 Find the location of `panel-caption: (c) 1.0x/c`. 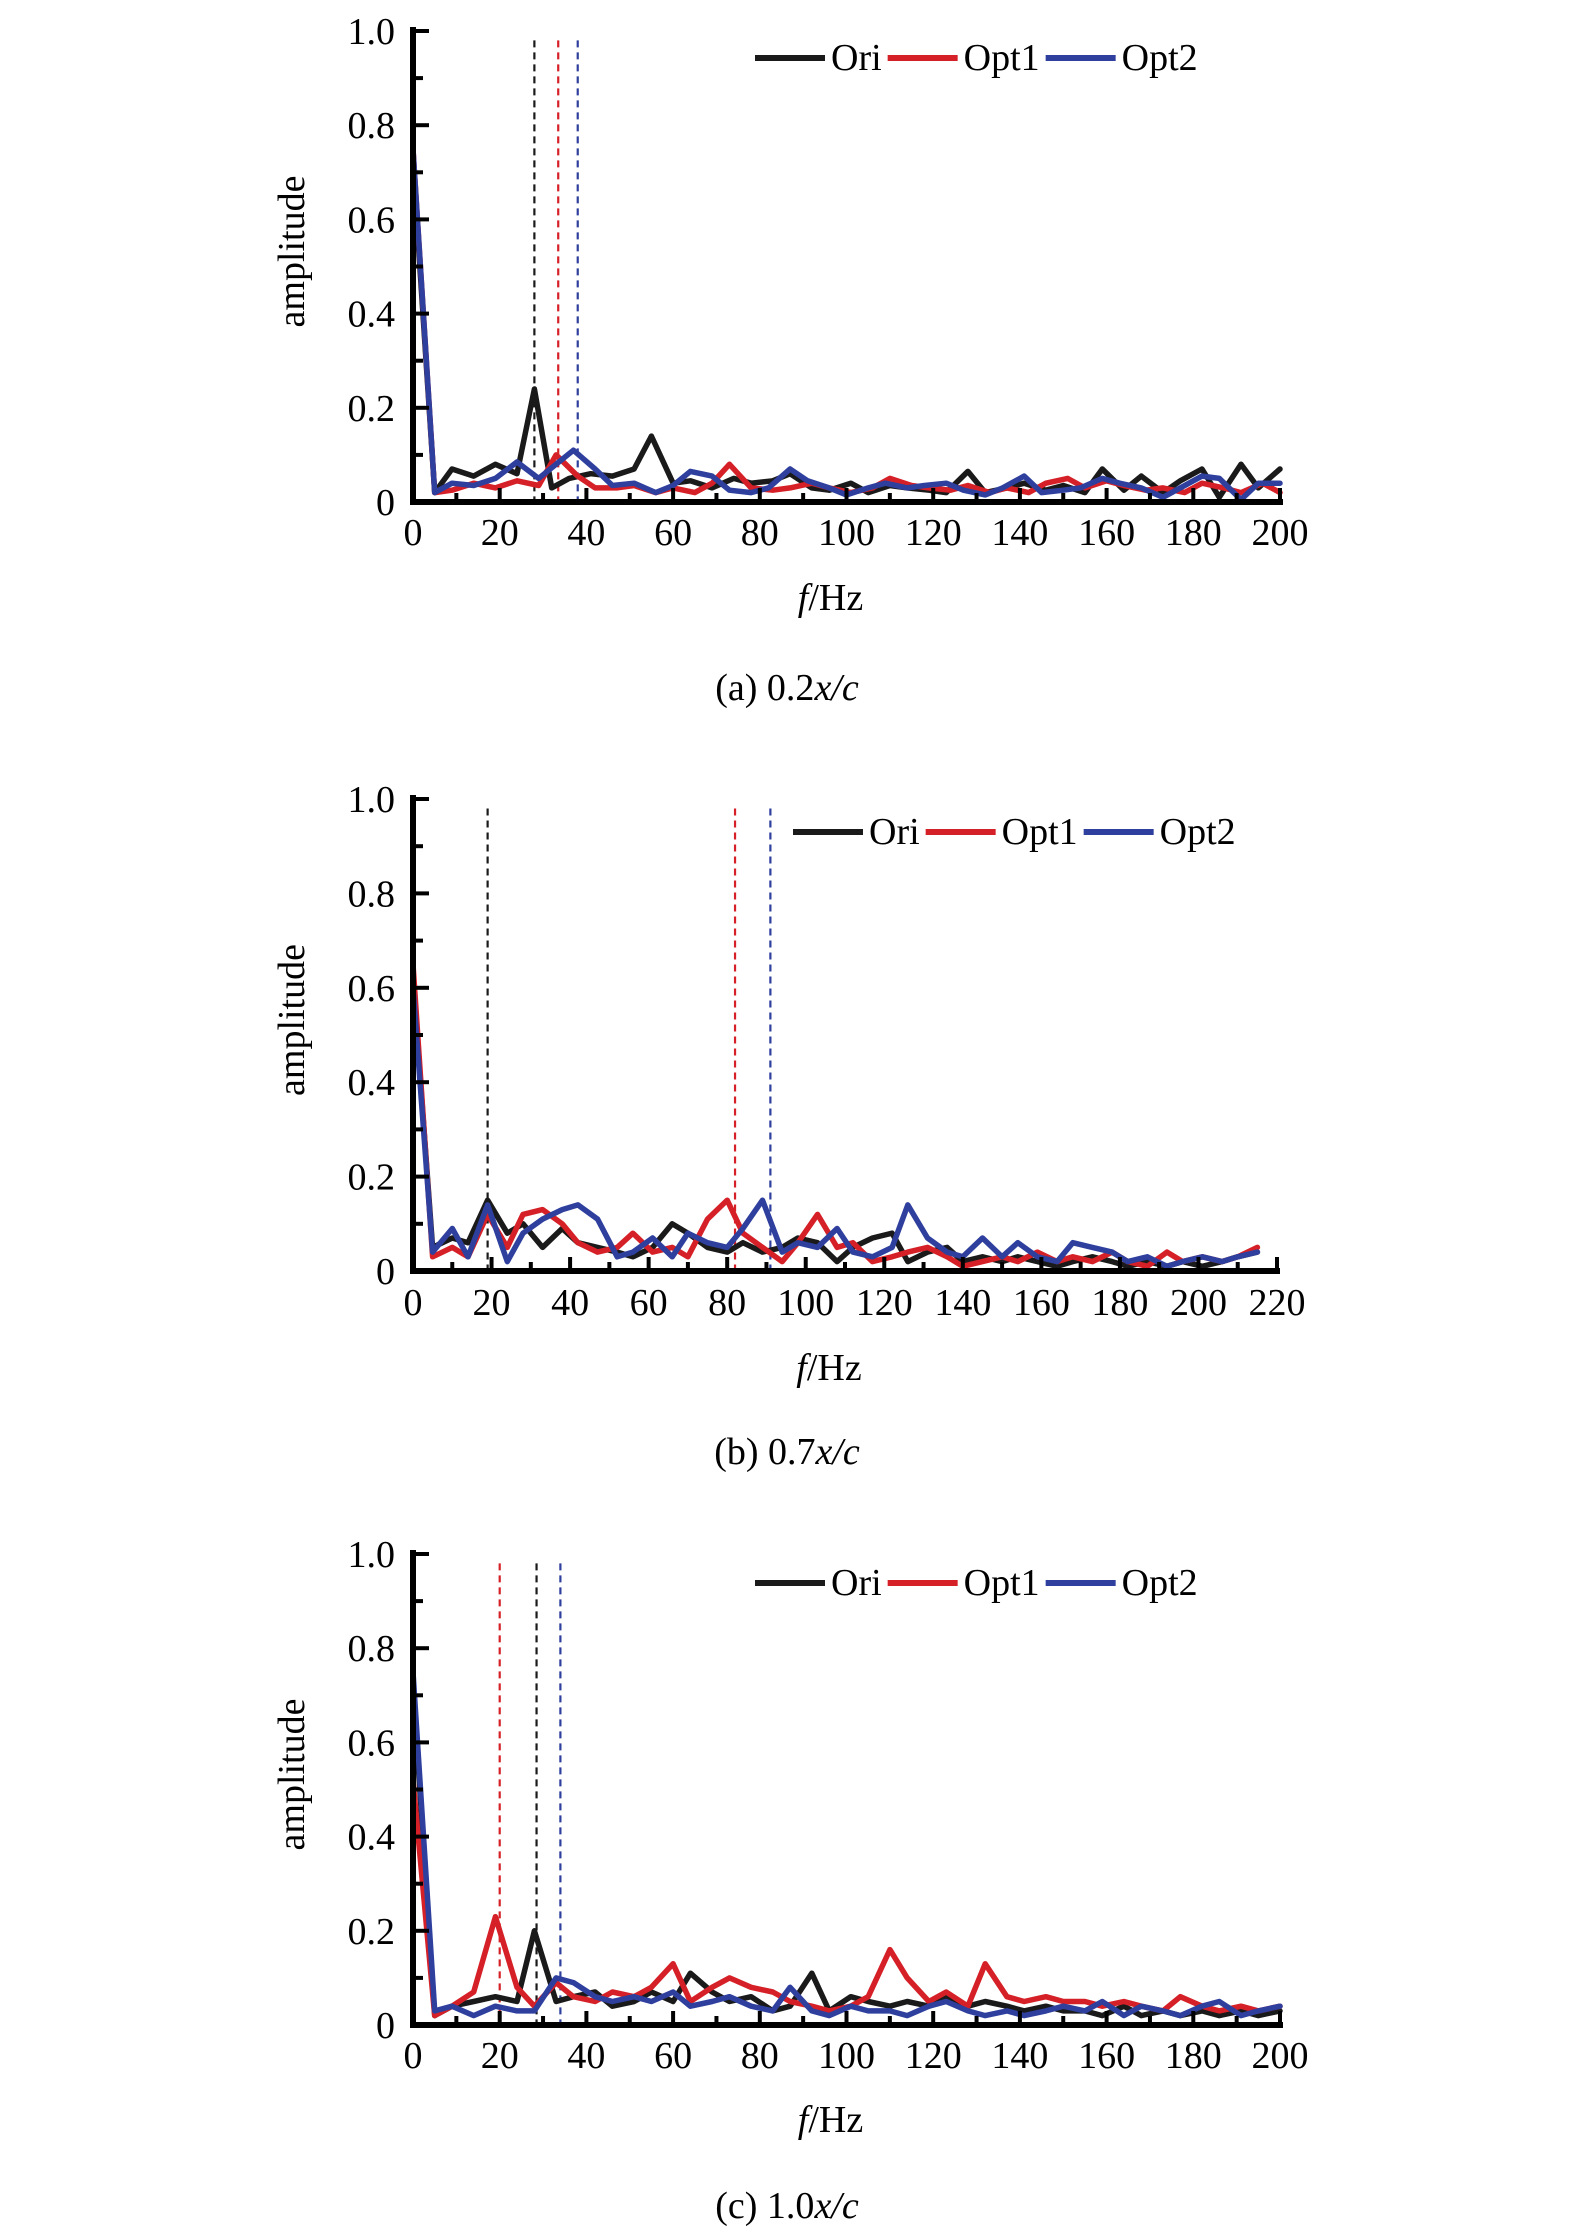

panel-caption: (c) 1.0x/c is located at coordinates (787, 2206).